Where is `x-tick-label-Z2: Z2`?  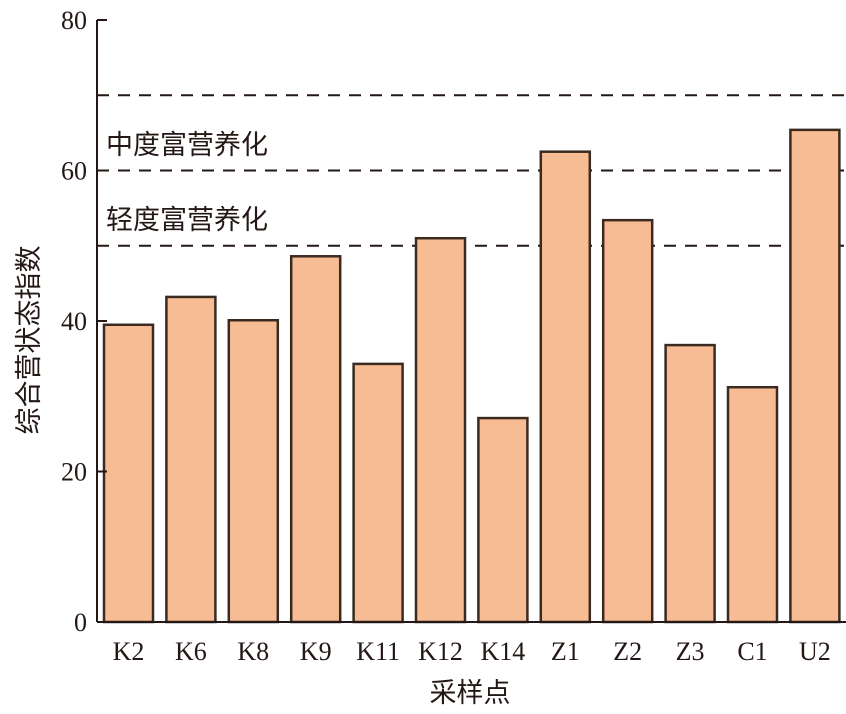 x-tick-label-Z2: Z2 is located at coordinates (627, 651).